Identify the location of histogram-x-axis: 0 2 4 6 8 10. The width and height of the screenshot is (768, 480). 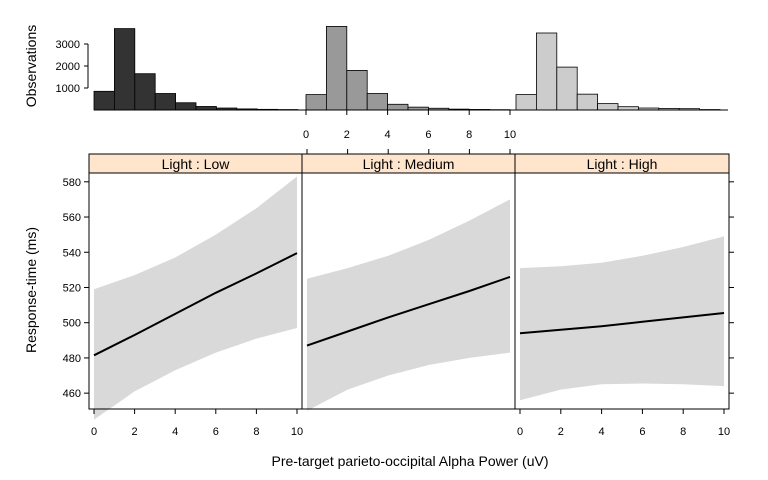
(409, 125).